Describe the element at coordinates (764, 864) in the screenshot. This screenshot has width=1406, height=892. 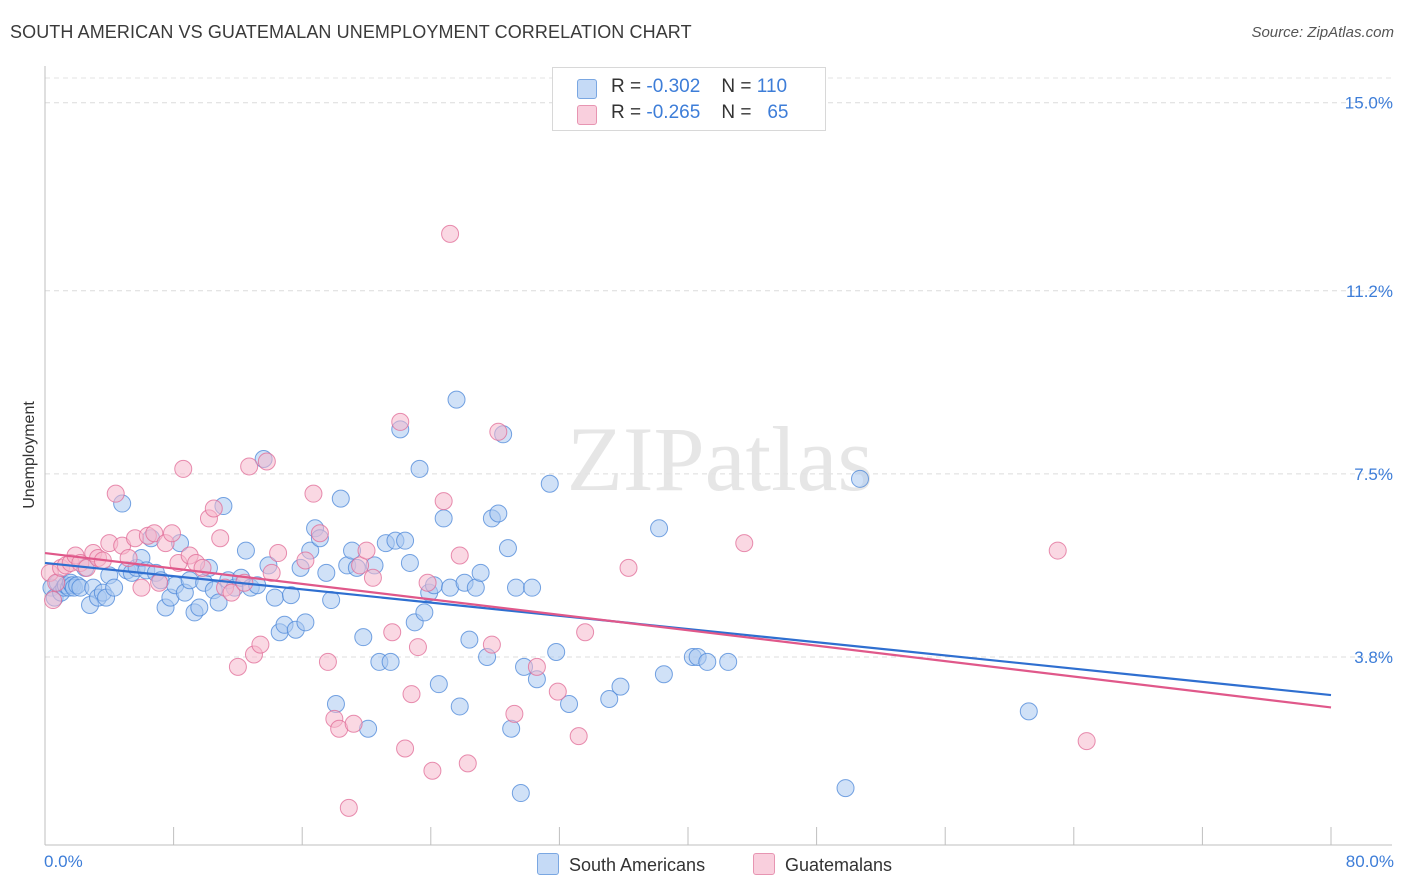
I see `bottom-legend-swatch-guatemalans` at that location.